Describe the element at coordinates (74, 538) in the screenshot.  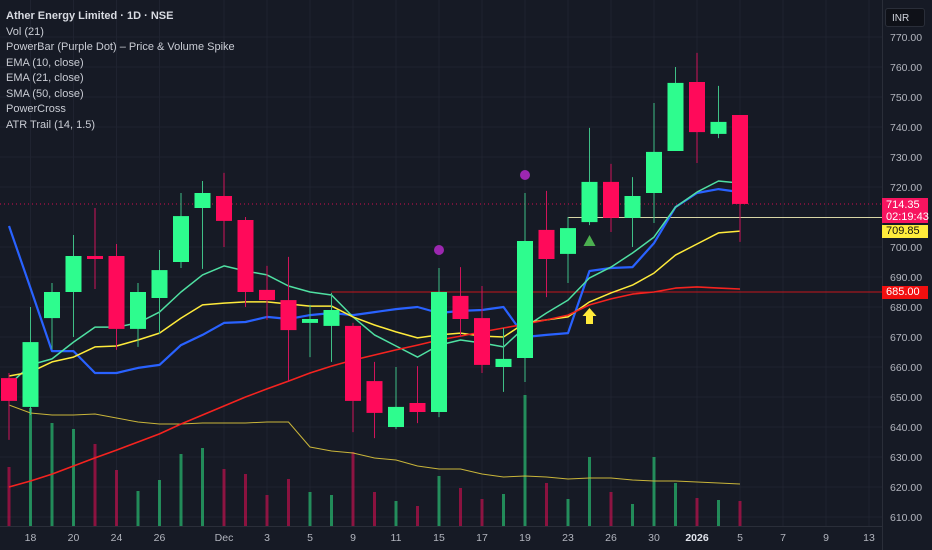
I see `time-tick-label: 20` at that location.